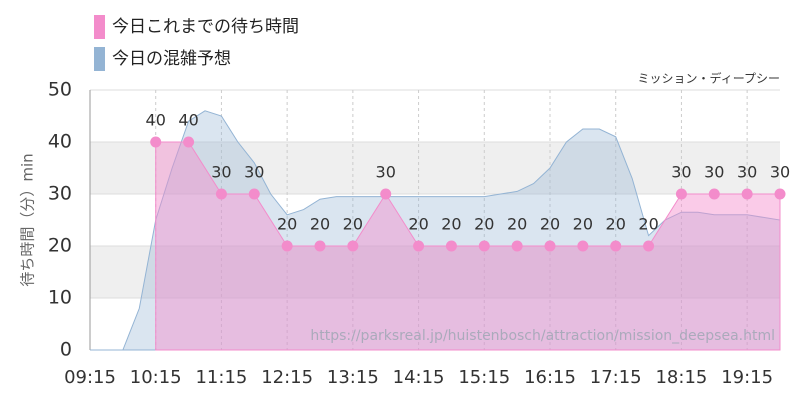 This screenshot has width=800, height=400. I want to click on chart-subtitle: ミッション・ディープシー, so click(709, 78).